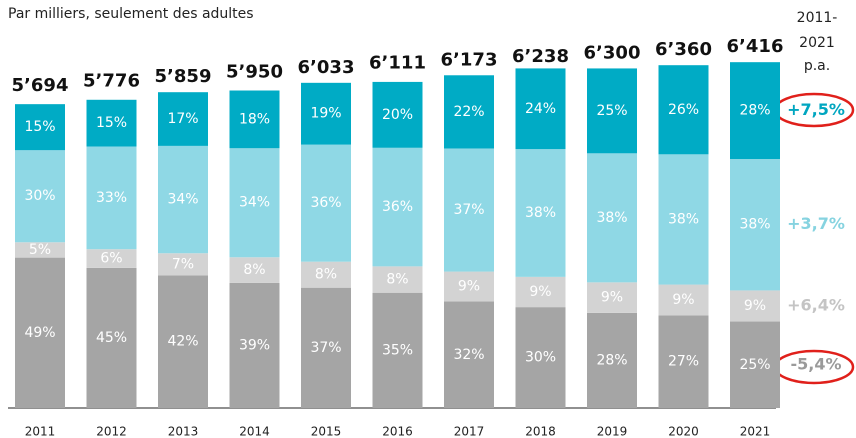 This screenshot has height=438, width=856. What do you see at coordinates (612, 52) in the screenshot?
I see `total-label: 6’300` at bounding box center [612, 52].